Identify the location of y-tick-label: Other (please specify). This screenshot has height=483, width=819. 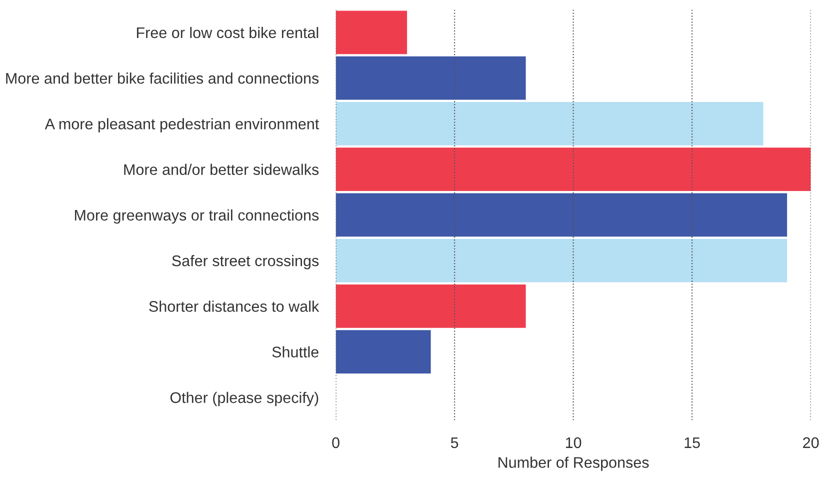
(244, 399).